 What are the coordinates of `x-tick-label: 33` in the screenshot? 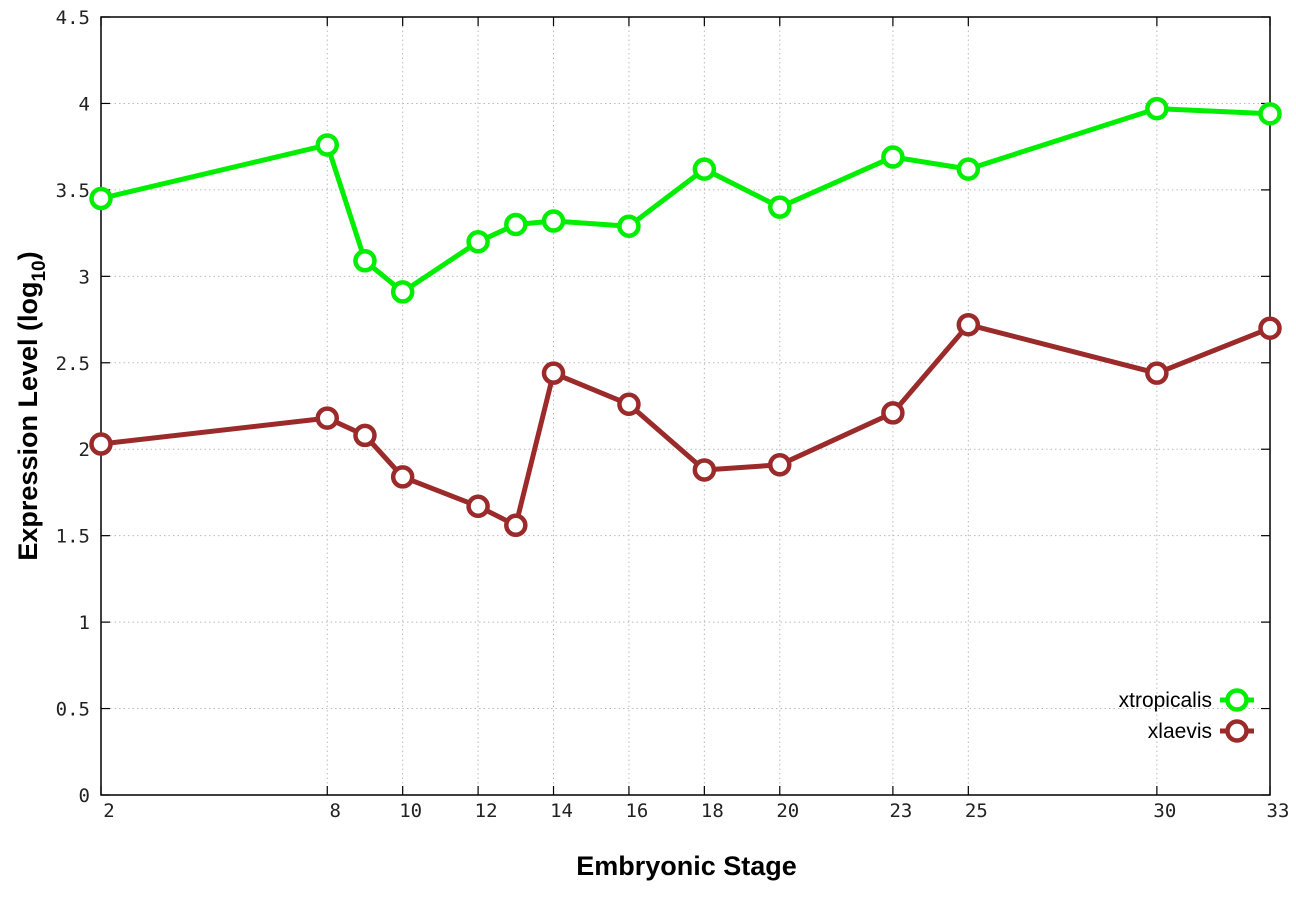 It's located at (1278, 811).